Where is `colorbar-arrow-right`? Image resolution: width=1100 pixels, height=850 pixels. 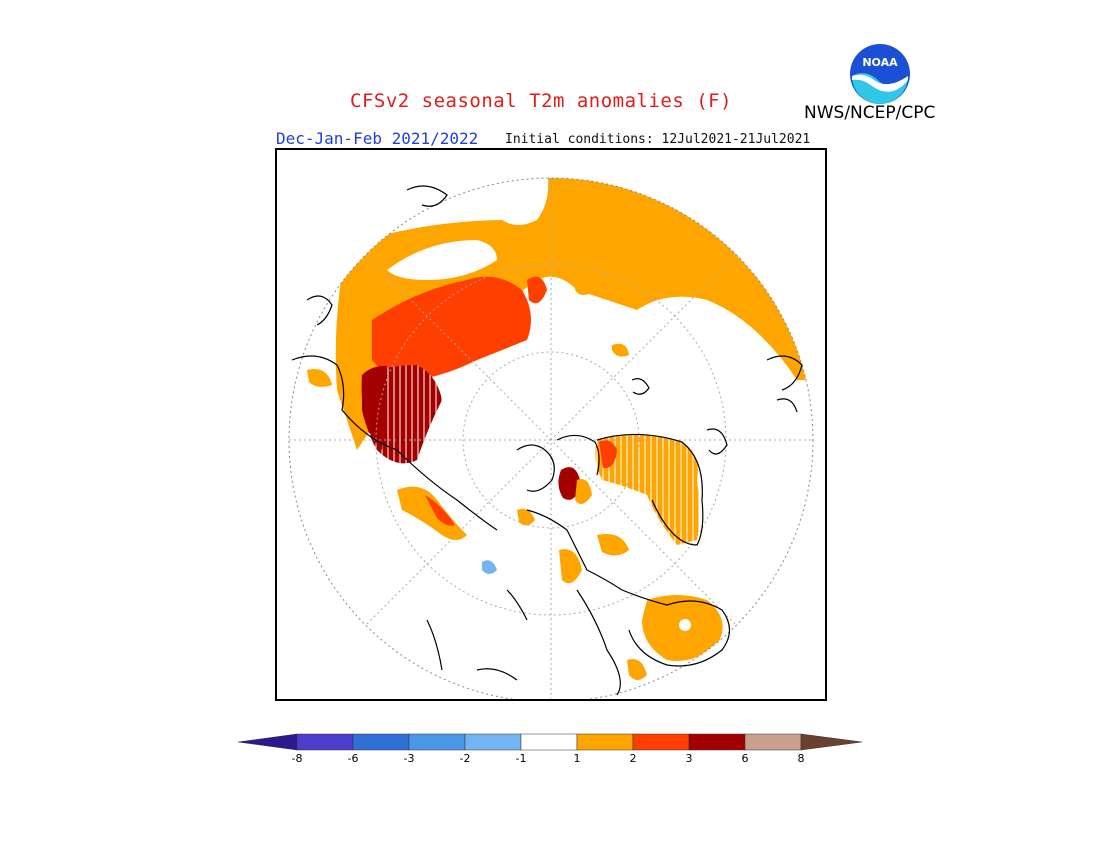 colorbar-arrow-right is located at coordinates (831, 742).